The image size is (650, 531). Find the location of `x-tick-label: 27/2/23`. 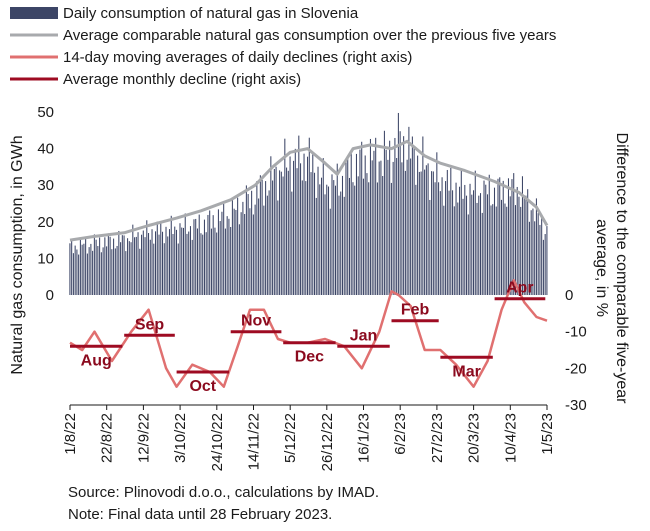

x-tick-label: 27/2/23 is located at coordinates (437, 438).